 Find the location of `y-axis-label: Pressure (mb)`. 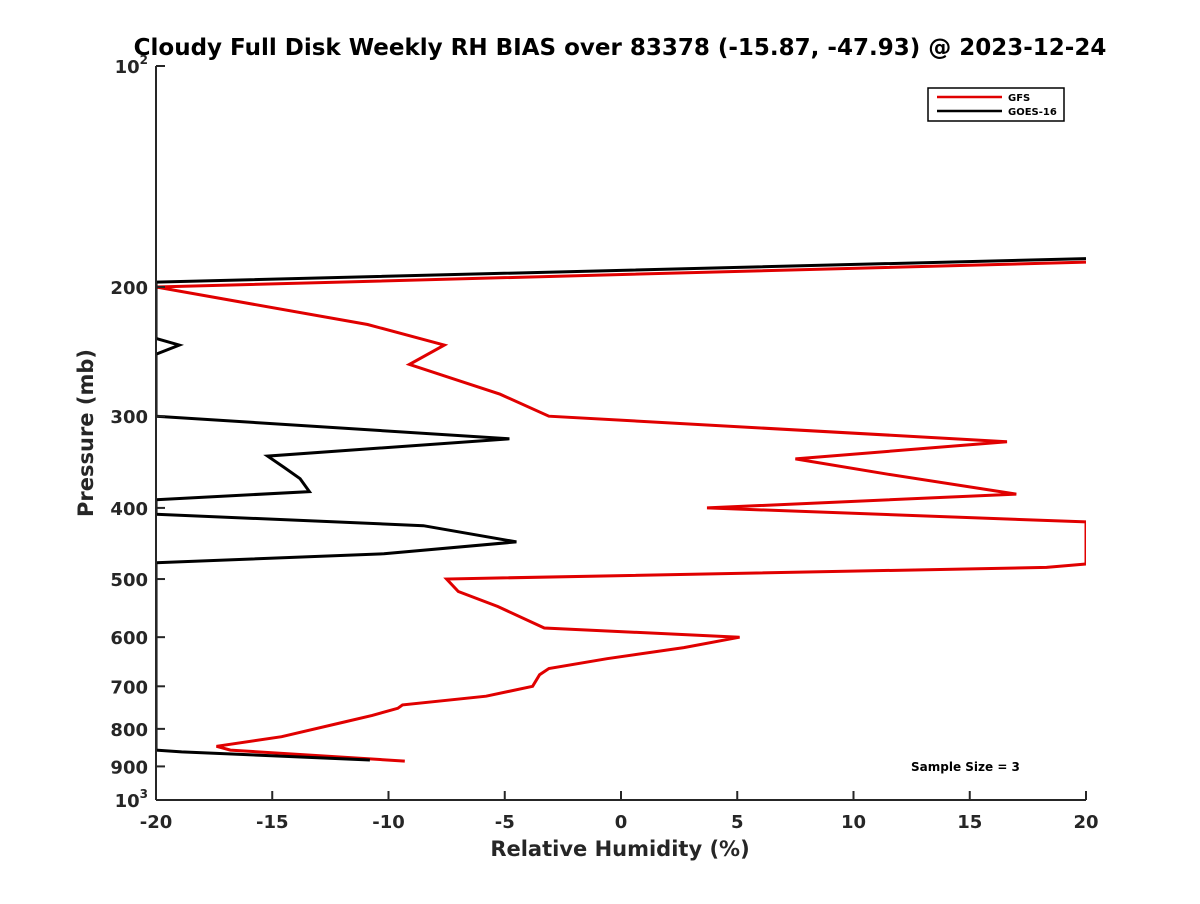

y-axis-label: Pressure (mb) is located at coordinates (86, 433).